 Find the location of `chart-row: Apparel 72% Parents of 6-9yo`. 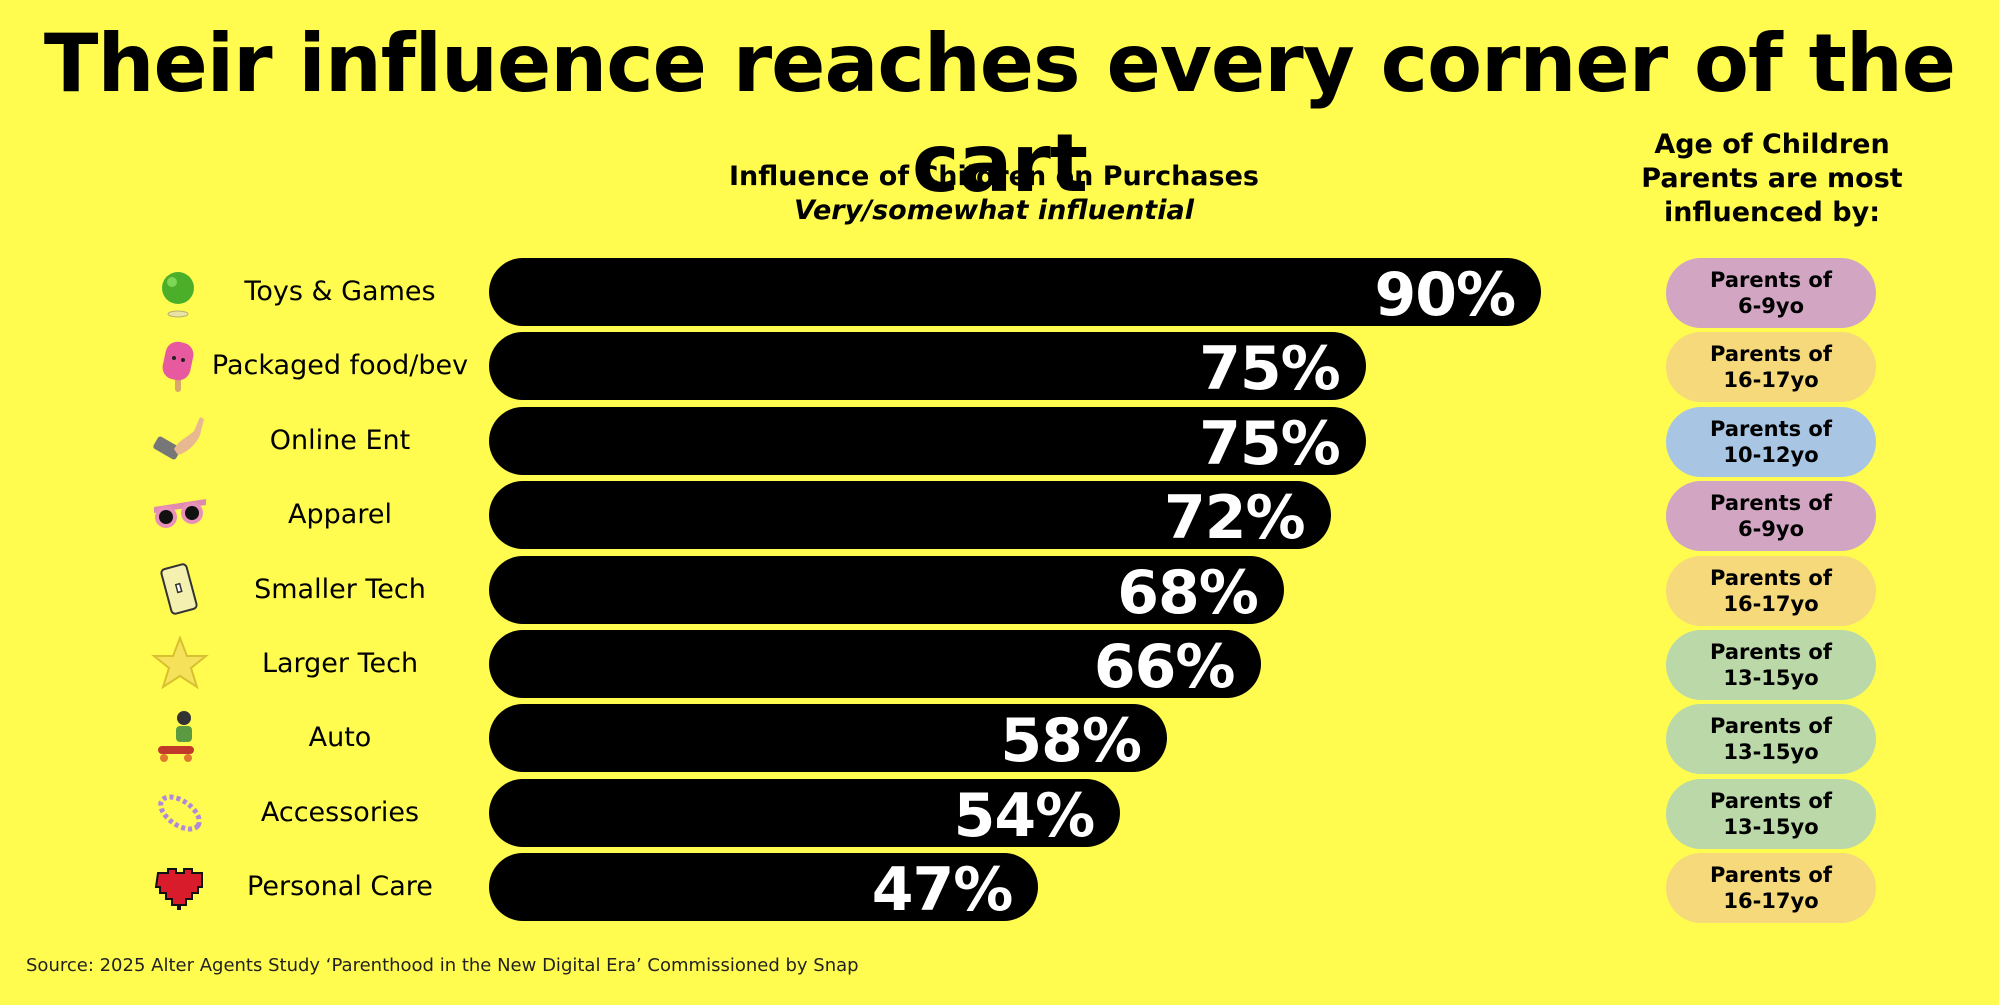

chart-row: Apparel 72% Parents of 6-9yo is located at coordinates (999, 517).